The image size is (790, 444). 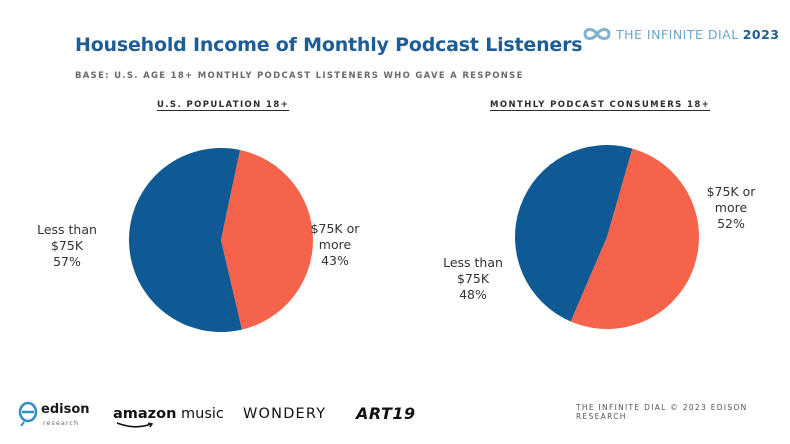 I want to click on slice-label-podcast-less-75k: Less than $75K 48%, so click(x=473, y=279).